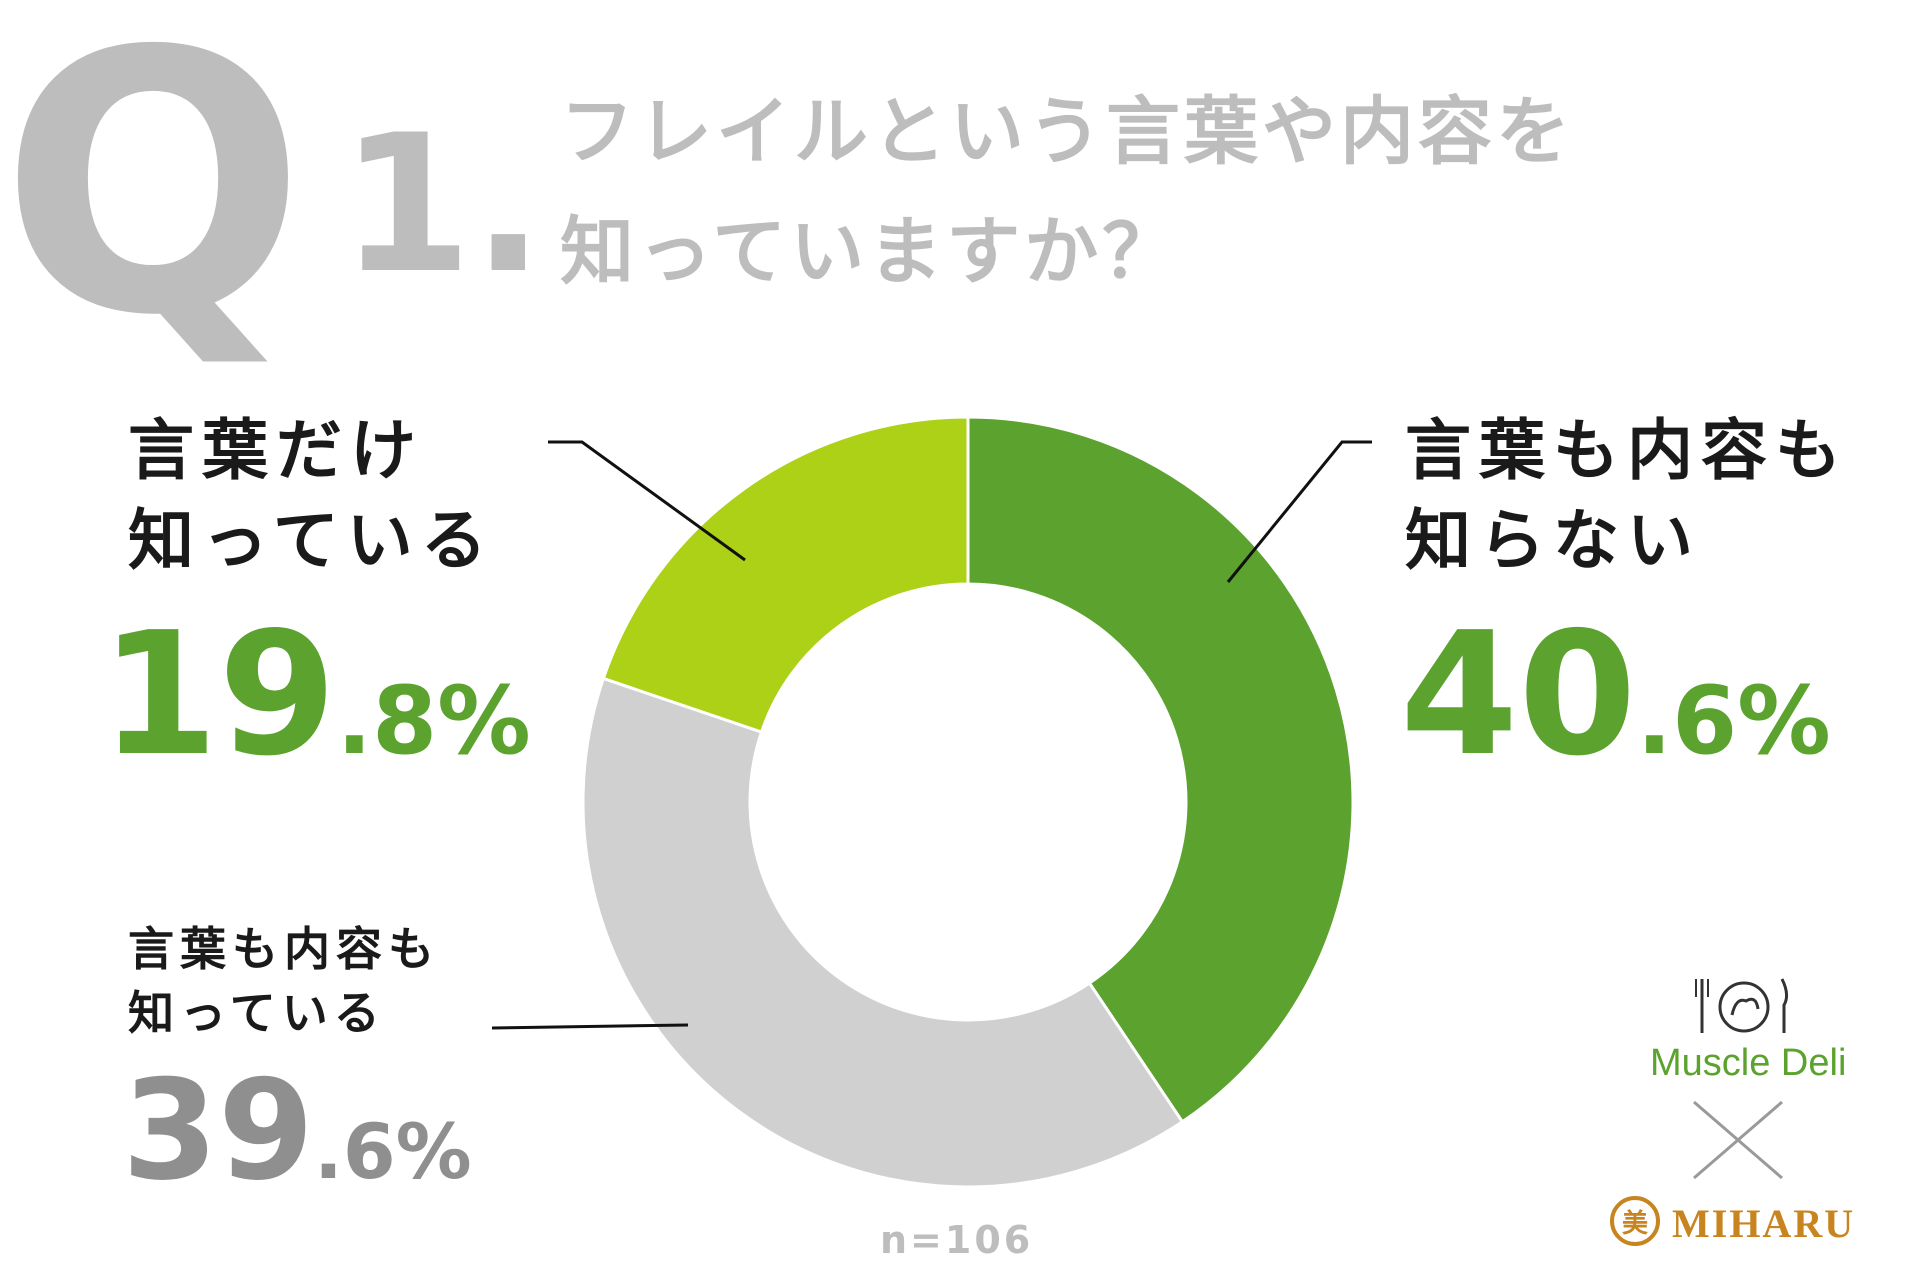  What do you see at coordinates (1553, 540) in the screenshot?
I see `label-neither-line2: 知らない` at bounding box center [1553, 540].